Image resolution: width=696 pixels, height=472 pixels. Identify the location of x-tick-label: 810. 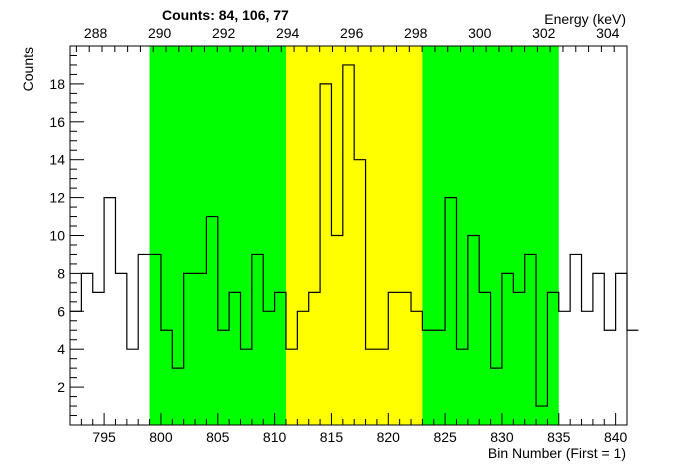
(275, 437).